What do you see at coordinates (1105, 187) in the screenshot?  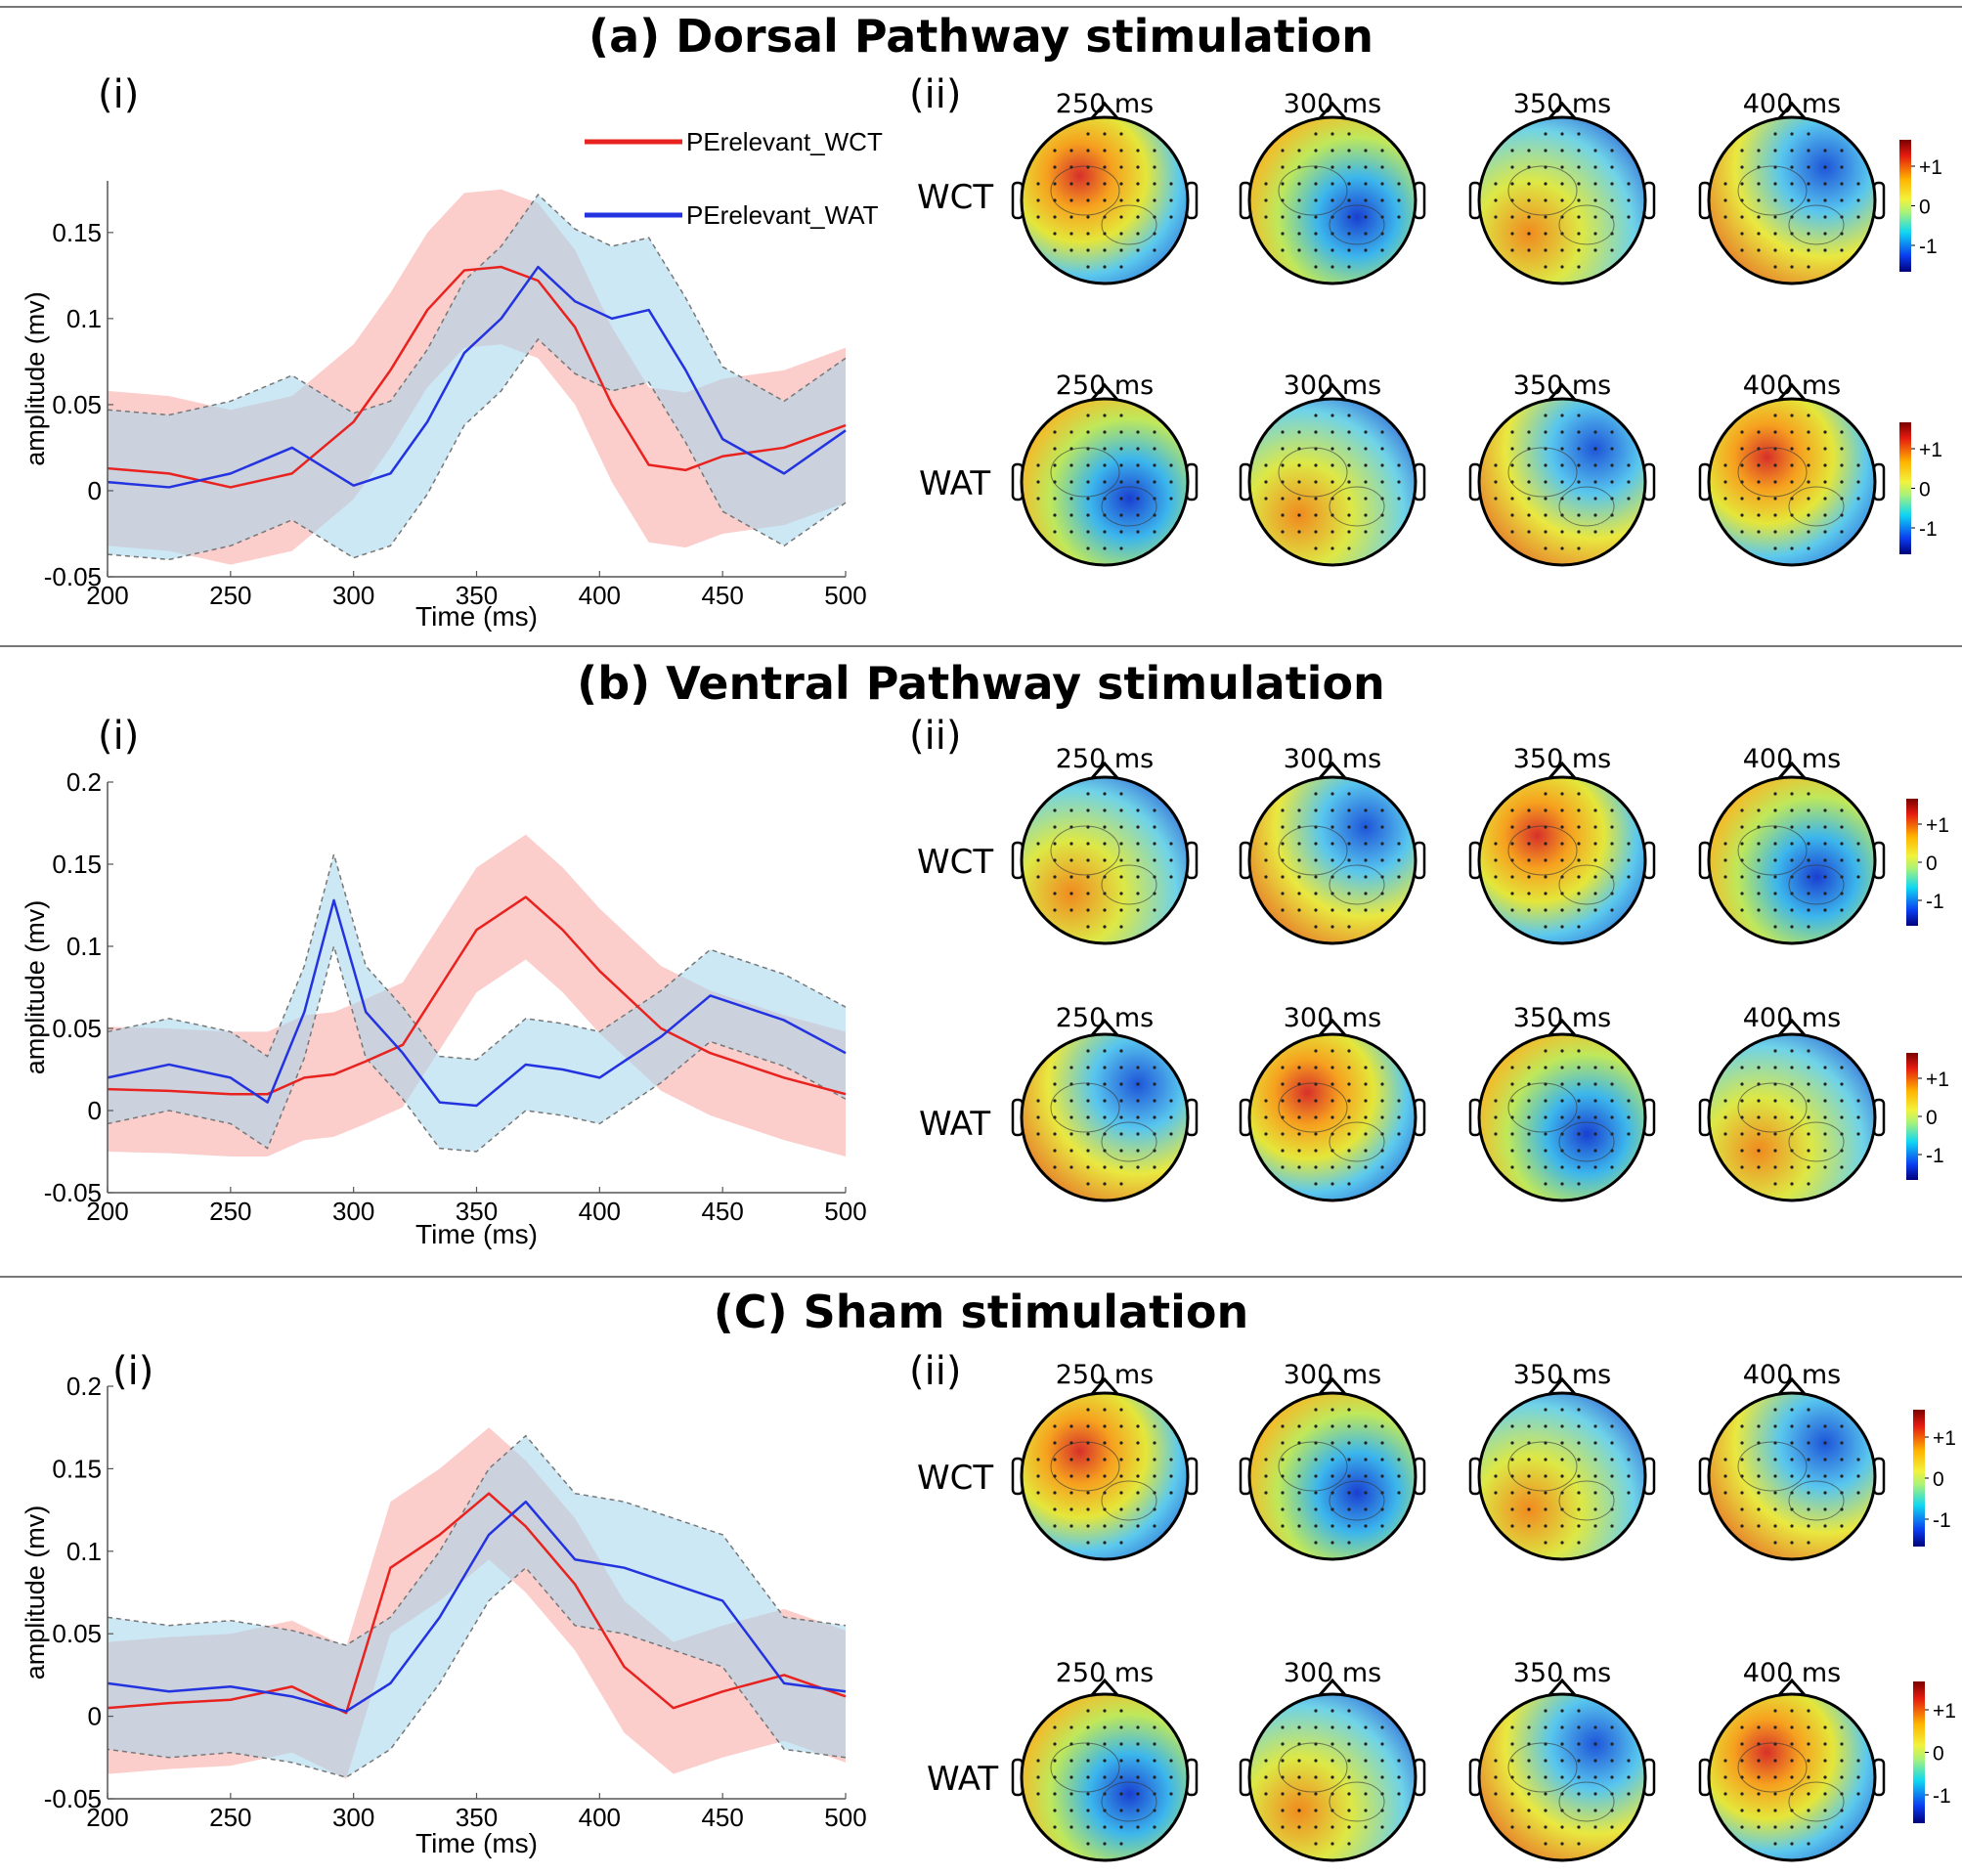 I see `topomap: 250 ms` at bounding box center [1105, 187].